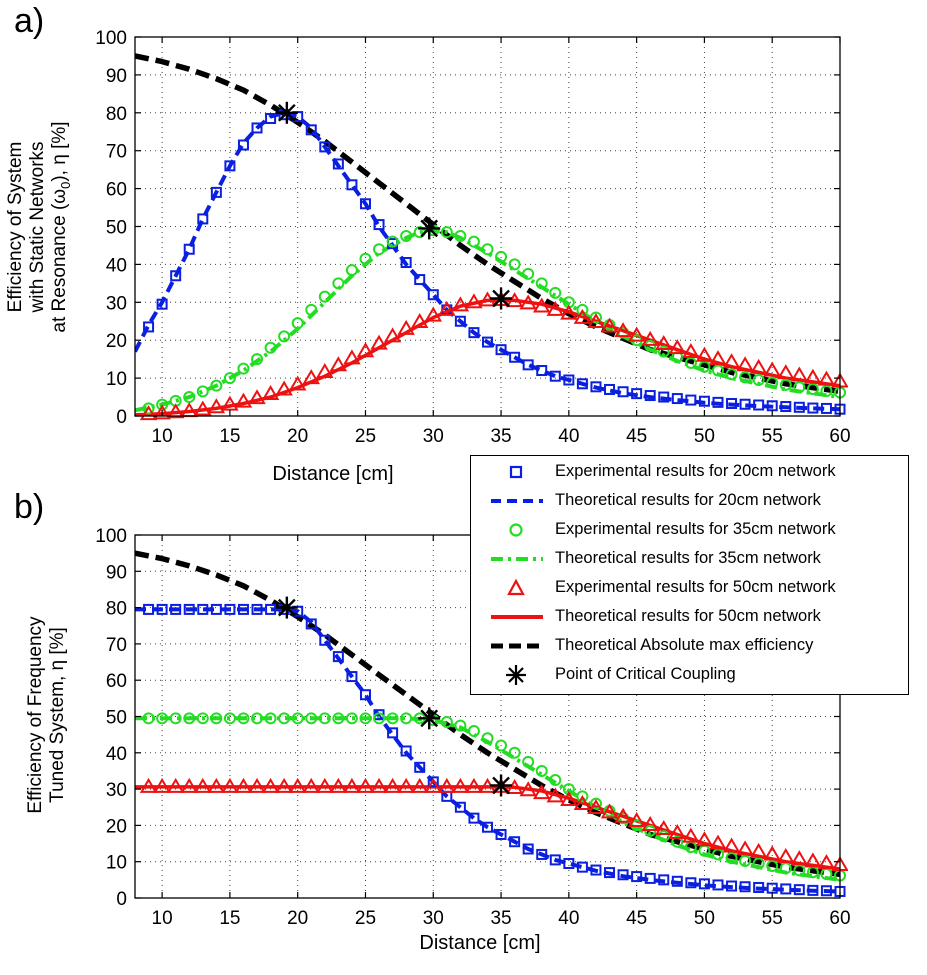  Describe the element at coordinates (695, 587) in the screenshot. I see `legend-label: Experimental results for 50cm network` at that location.